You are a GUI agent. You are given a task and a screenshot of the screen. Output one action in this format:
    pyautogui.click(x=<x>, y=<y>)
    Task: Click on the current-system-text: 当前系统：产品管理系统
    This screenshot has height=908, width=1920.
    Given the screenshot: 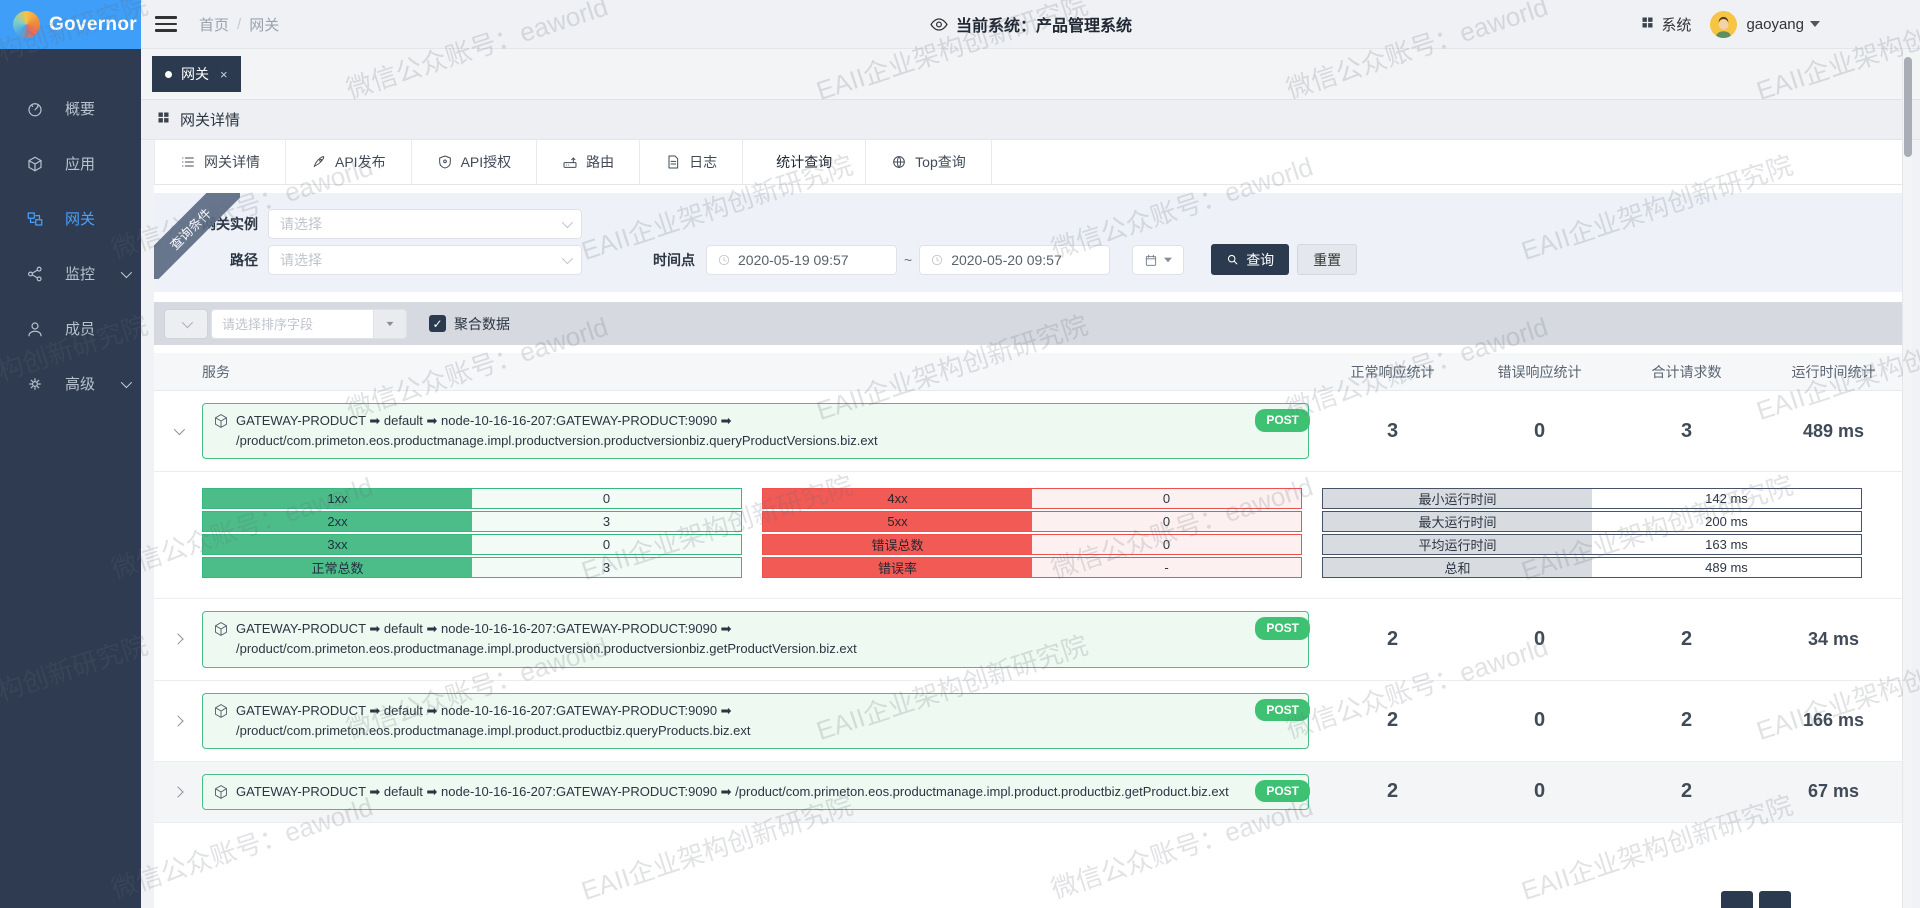 What is the action you would take?
    pyautogui.click(x=1044, y=26)
    